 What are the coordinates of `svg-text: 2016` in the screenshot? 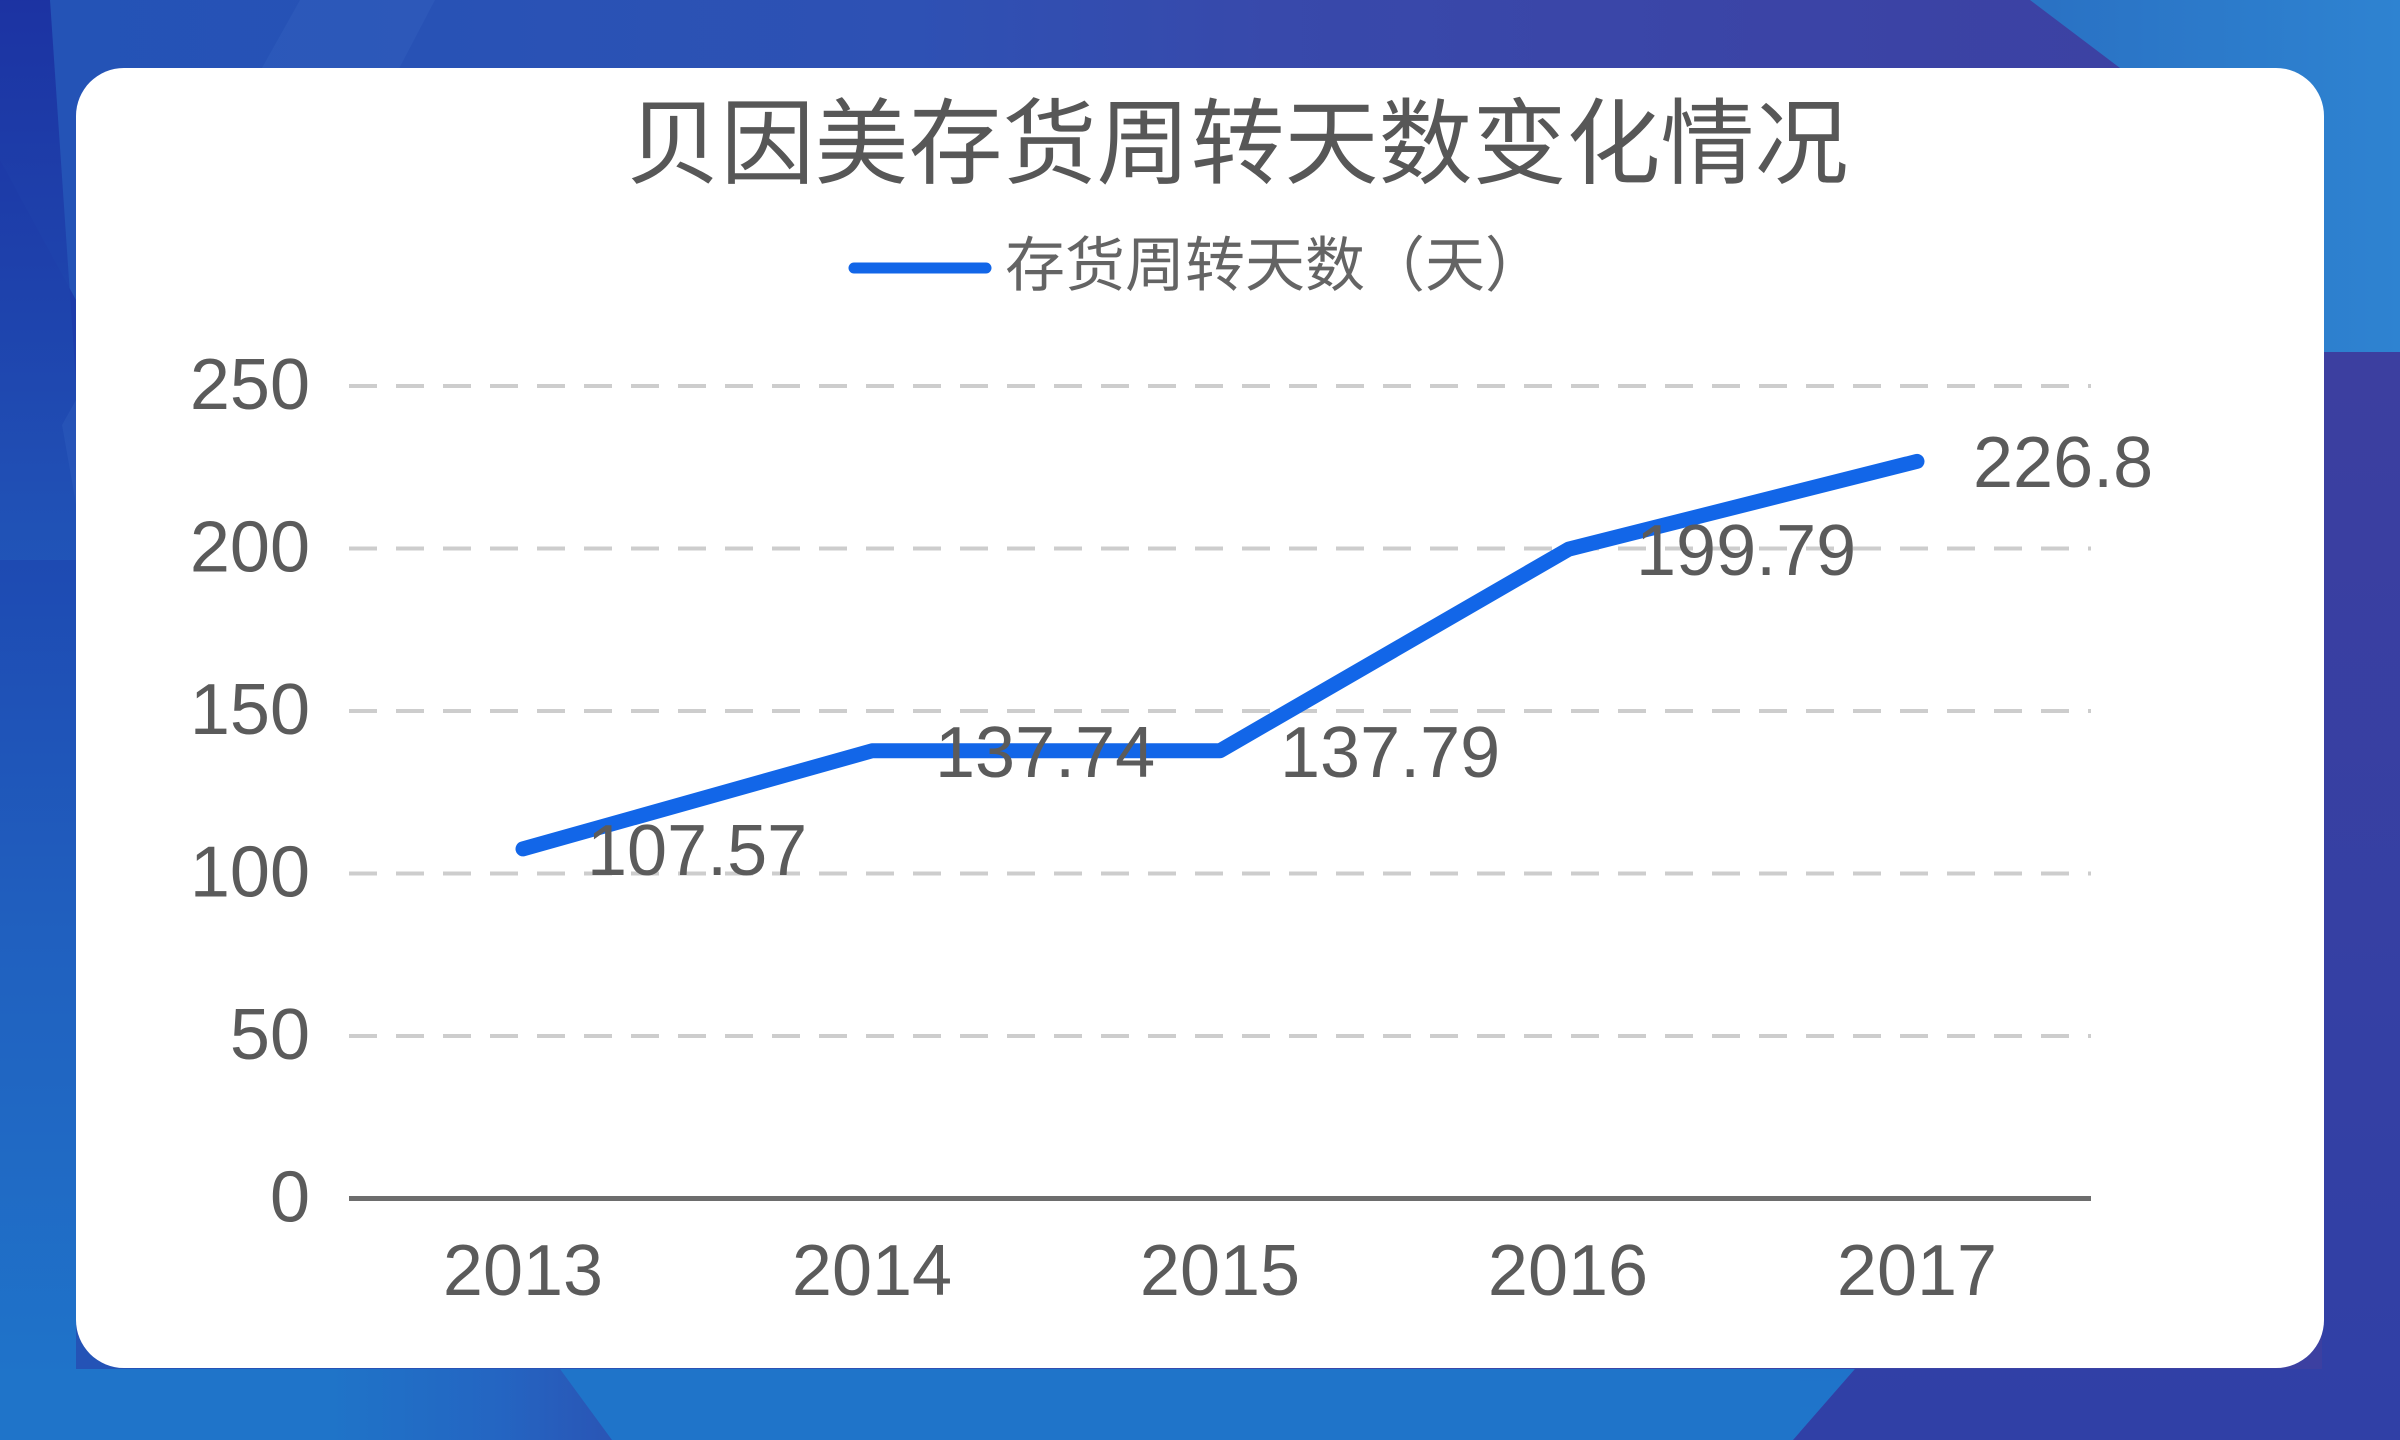 It's located at (1568, 1271).